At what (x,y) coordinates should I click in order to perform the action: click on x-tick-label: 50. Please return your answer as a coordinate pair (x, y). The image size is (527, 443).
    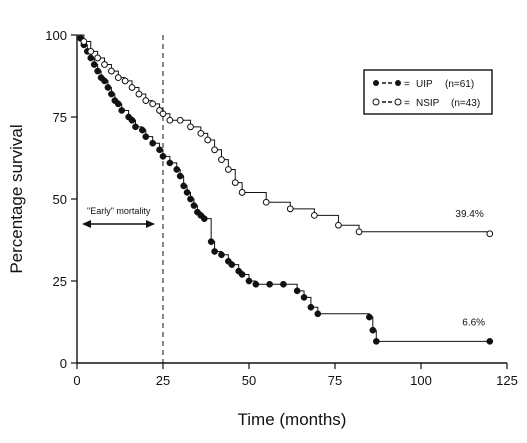
    Looking at the image, I should click on (249, 380).